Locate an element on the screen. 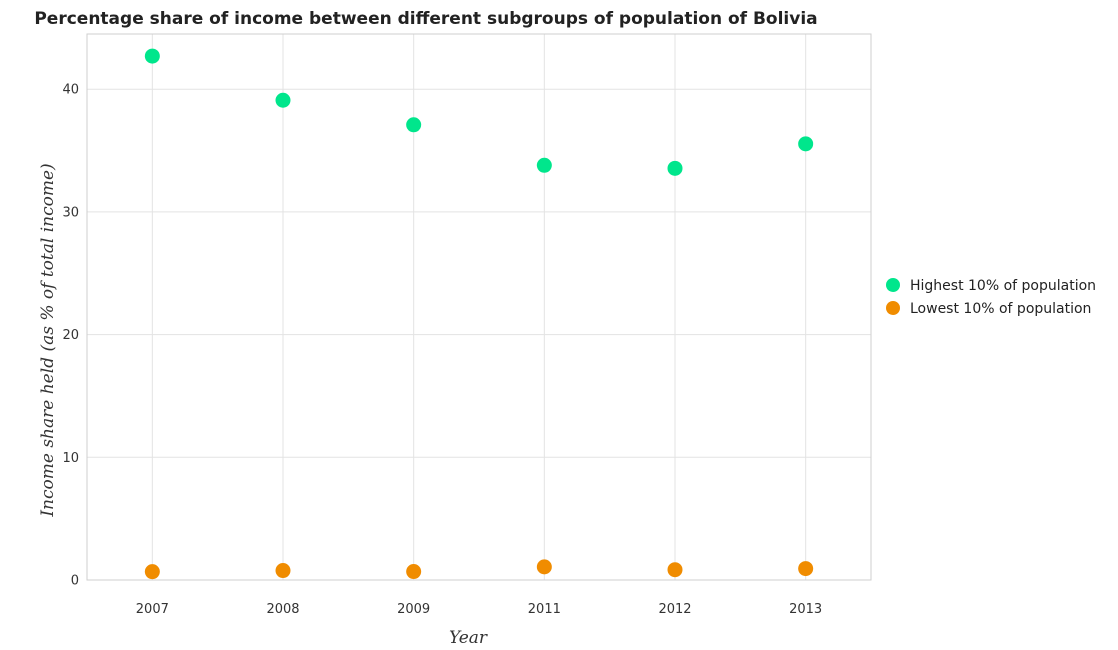 The image size is (1118, 650). point-series-1-2012 is located at coordinates (675, 168).